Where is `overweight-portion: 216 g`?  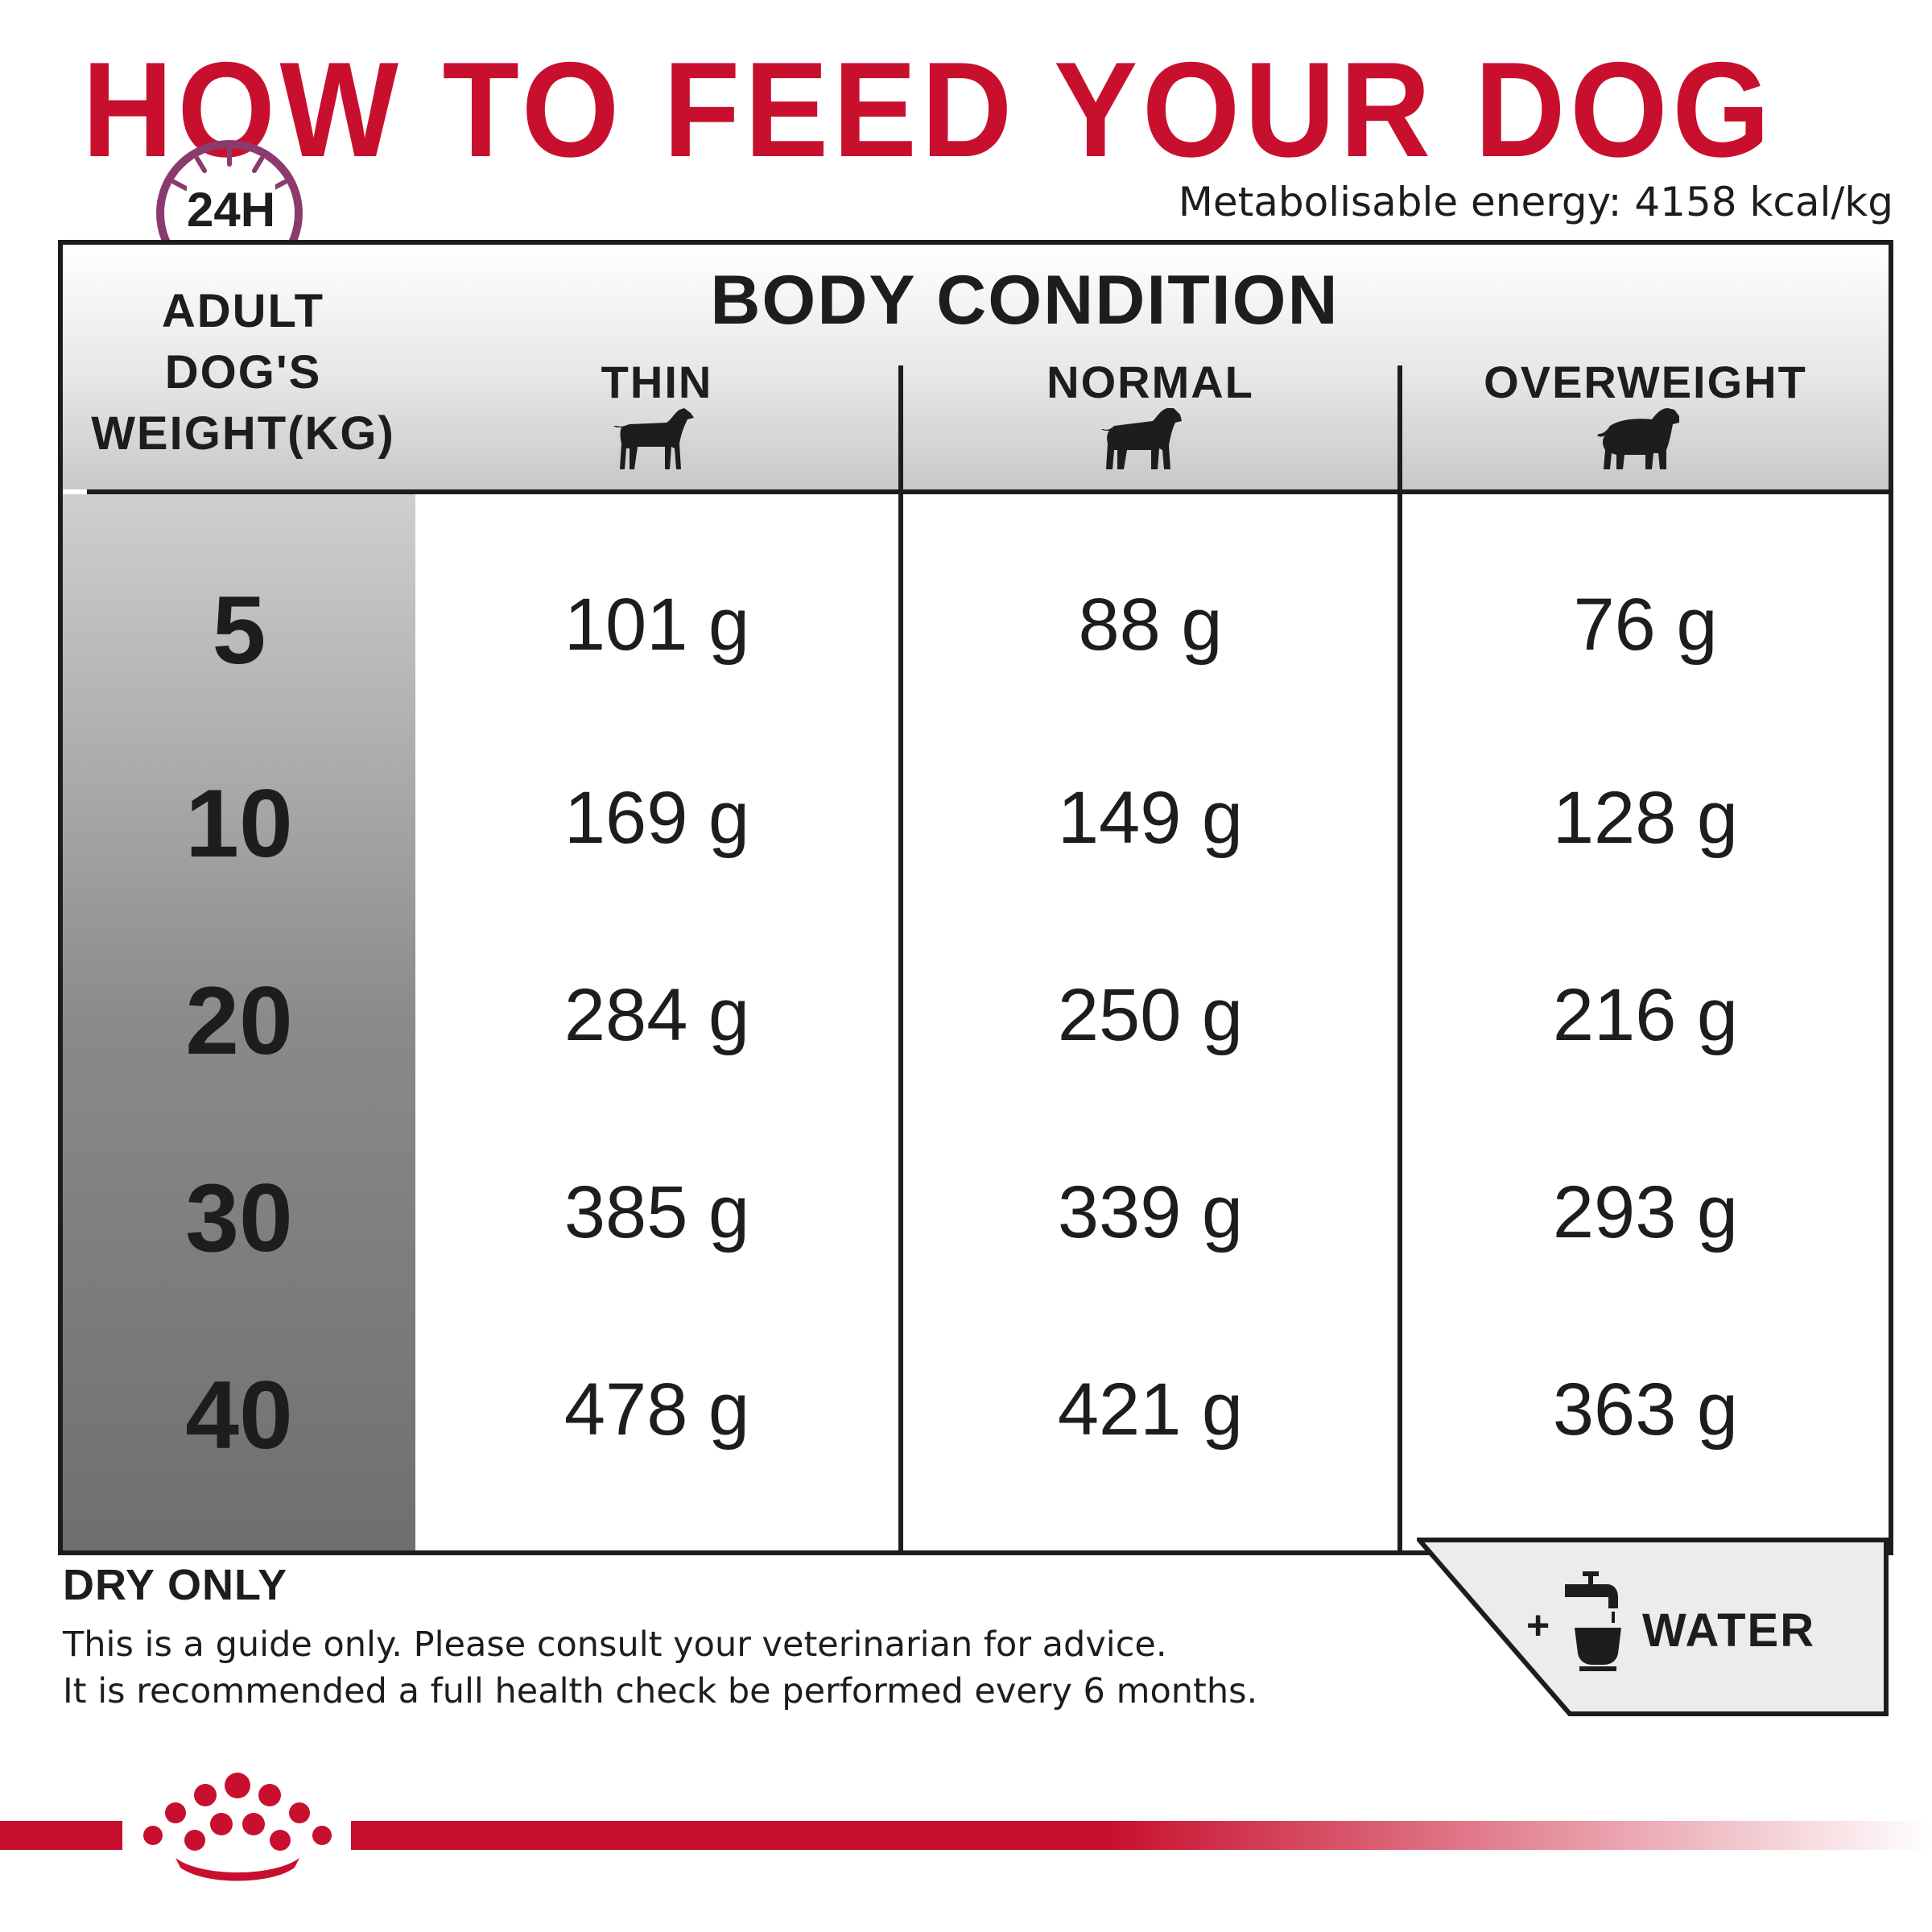 overweight-portion: 216 g is located at coordinates (1645, 1015).